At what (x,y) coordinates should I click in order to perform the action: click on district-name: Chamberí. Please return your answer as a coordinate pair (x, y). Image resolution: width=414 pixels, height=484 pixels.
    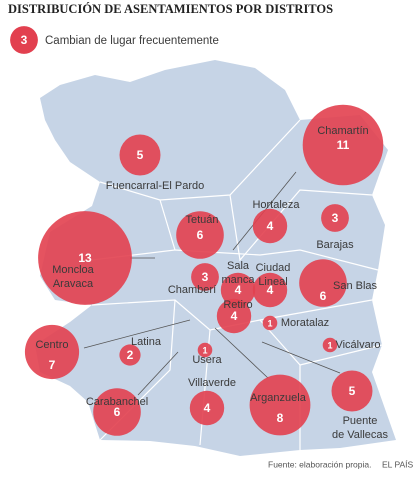
    Looking at the image, I should click on (192, 290).